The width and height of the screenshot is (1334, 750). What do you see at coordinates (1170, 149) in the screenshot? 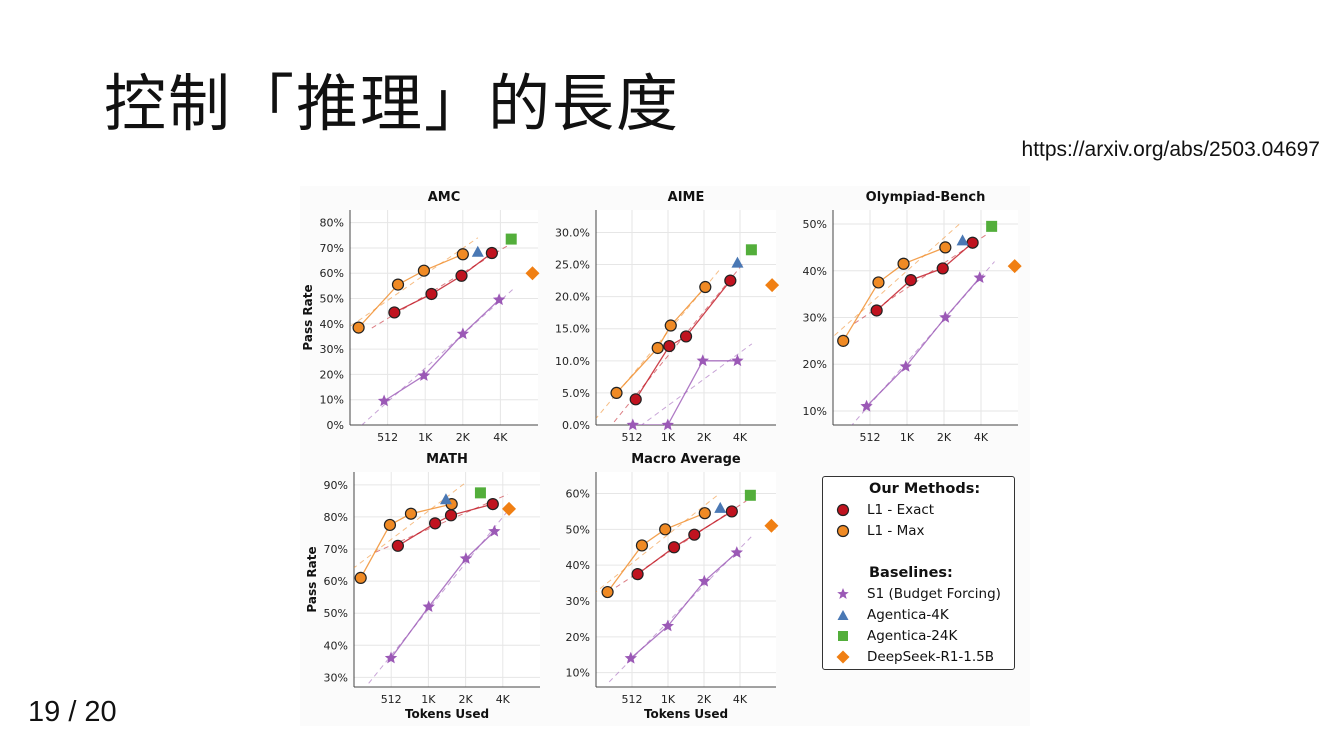
I see `source-url: https://arxiv.org/abs/2503.04697` at bounding box center [1170, 149].